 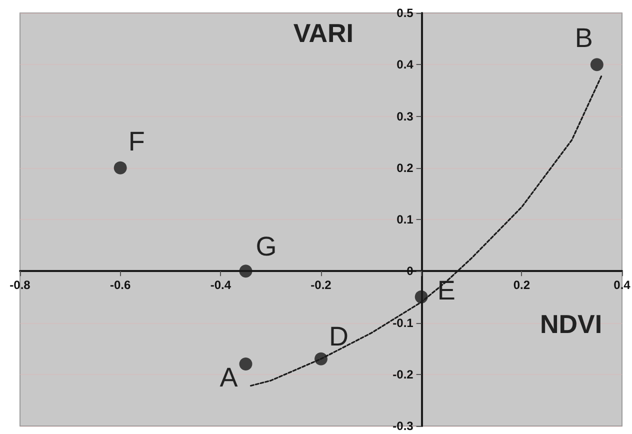 What do you see at coordinates (405, 219) in the screenshot?
I see `y-tick-label: 0.1` at bounding box center [405, 219].